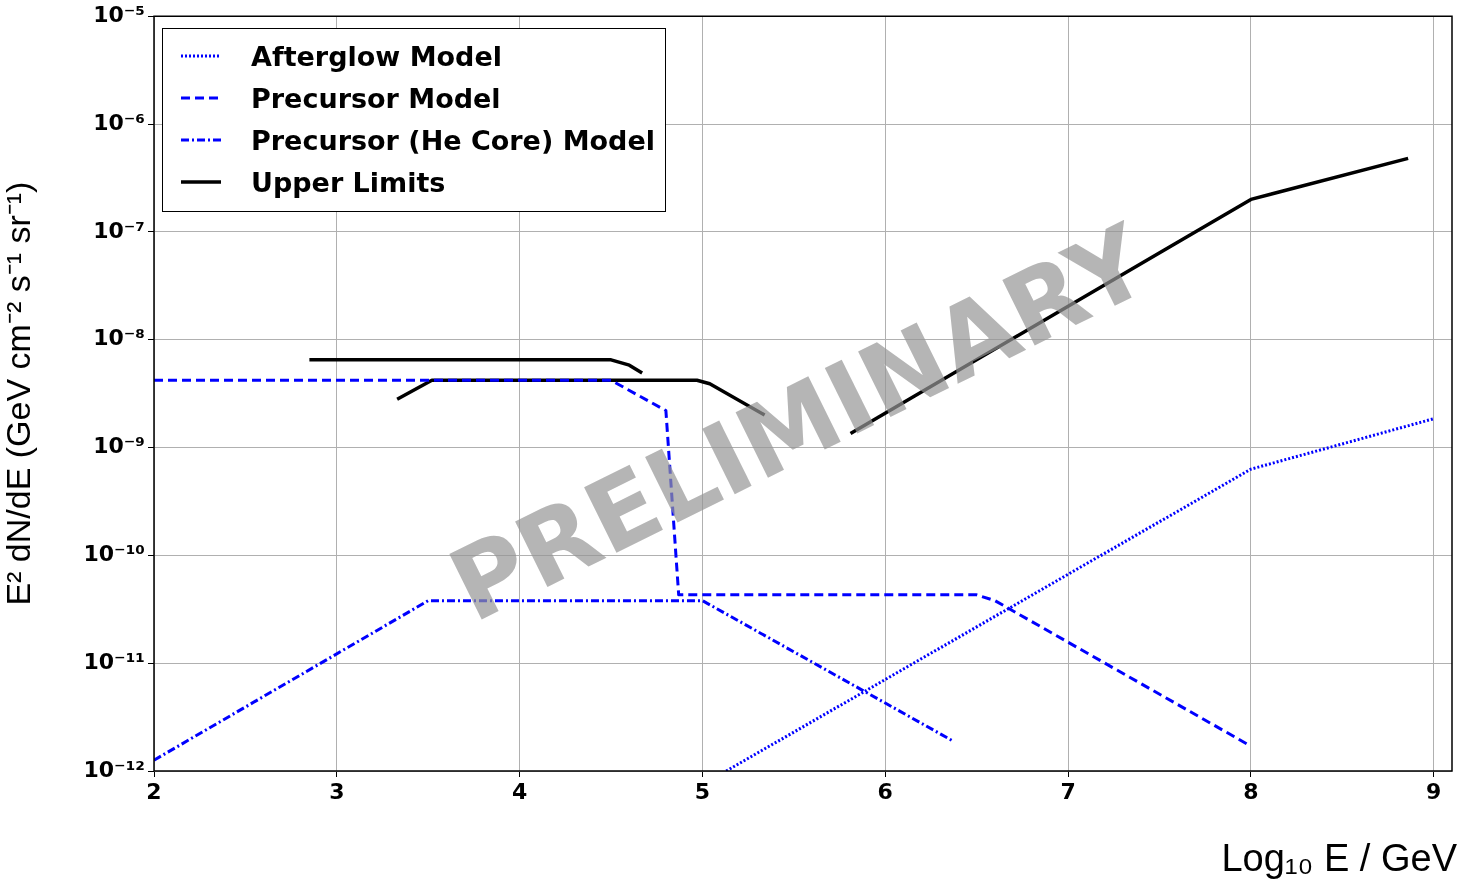 This screenshot has width=1461, height=884. What do you see at coordinates (348, 182) in the screenshot?
I see `legend-label: Upper Limits` at bounding box center [348, 182].